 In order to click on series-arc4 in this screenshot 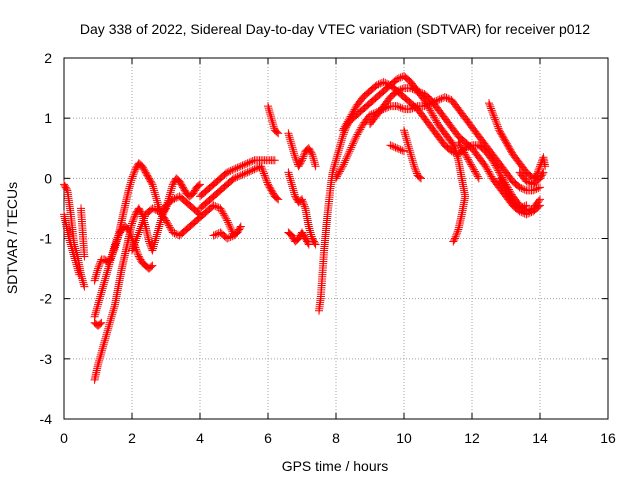, I will do `click(147, 288)`.